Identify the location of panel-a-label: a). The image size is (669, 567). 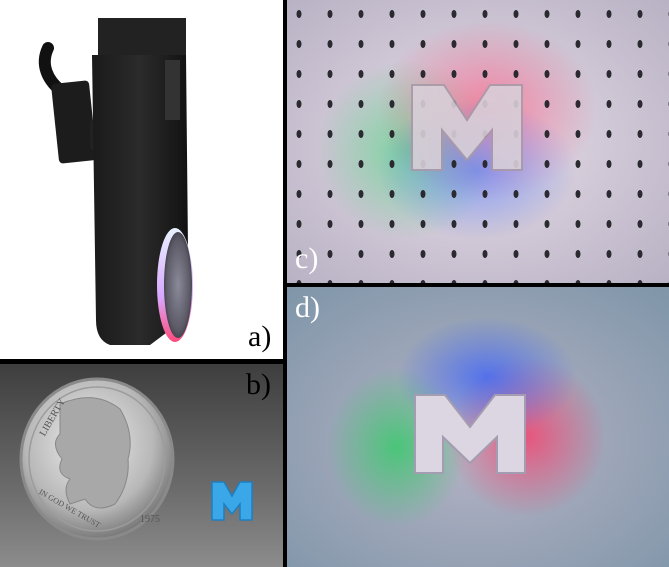
(260, 336).